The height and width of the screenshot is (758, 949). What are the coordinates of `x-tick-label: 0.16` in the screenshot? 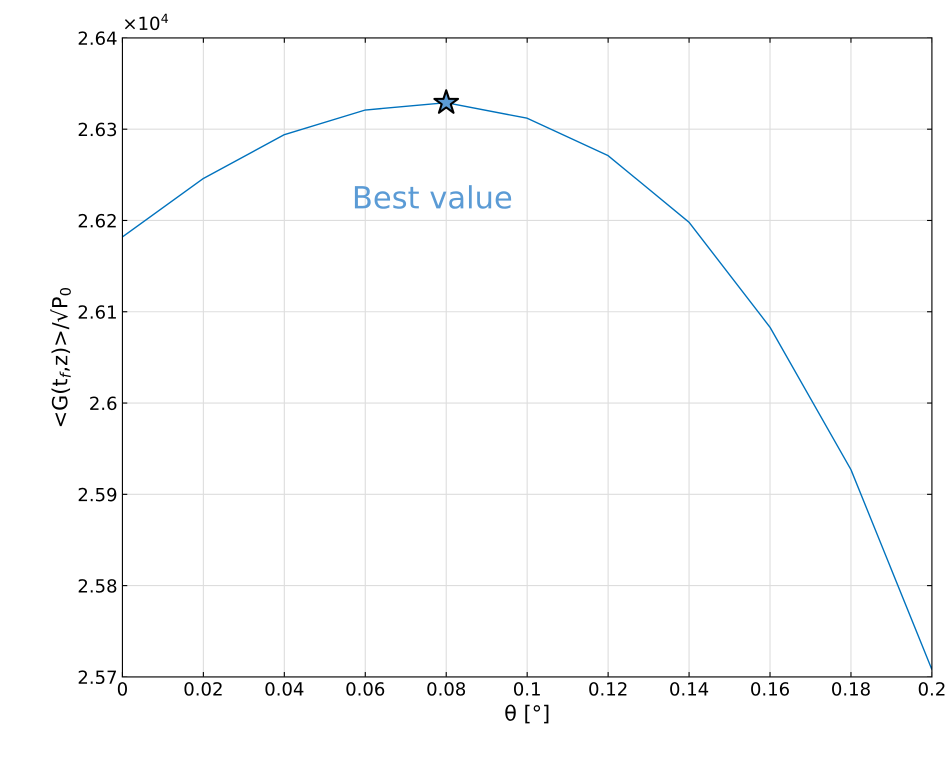 It's located at (770, 689).